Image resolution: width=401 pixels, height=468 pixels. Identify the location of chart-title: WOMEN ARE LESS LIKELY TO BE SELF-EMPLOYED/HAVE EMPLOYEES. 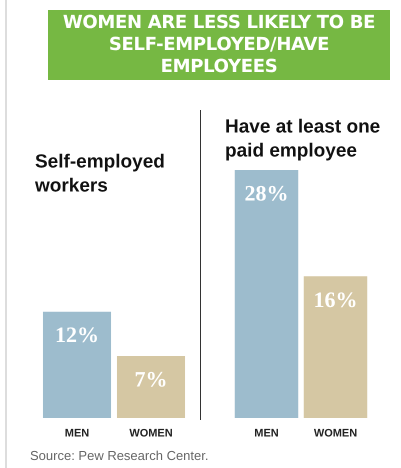
(219, 45).